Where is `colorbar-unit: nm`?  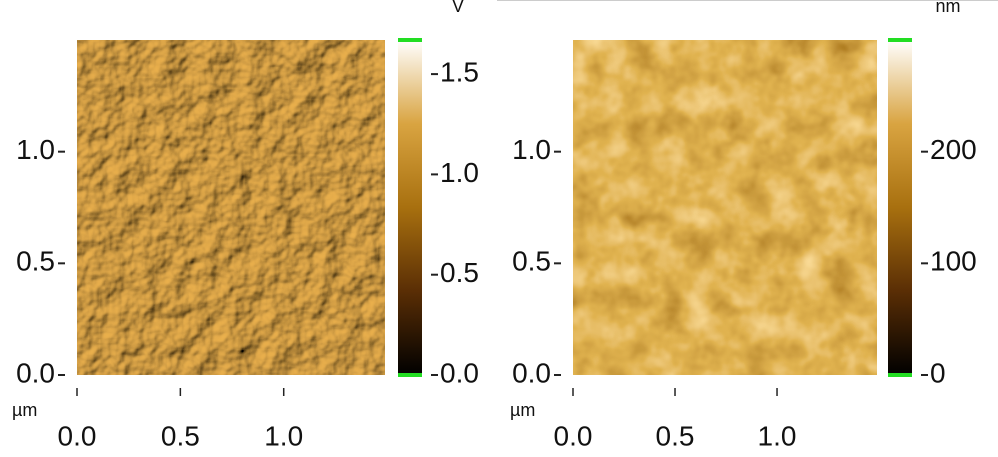 colorbar-unit: nm is located at coordinates (947, 8).